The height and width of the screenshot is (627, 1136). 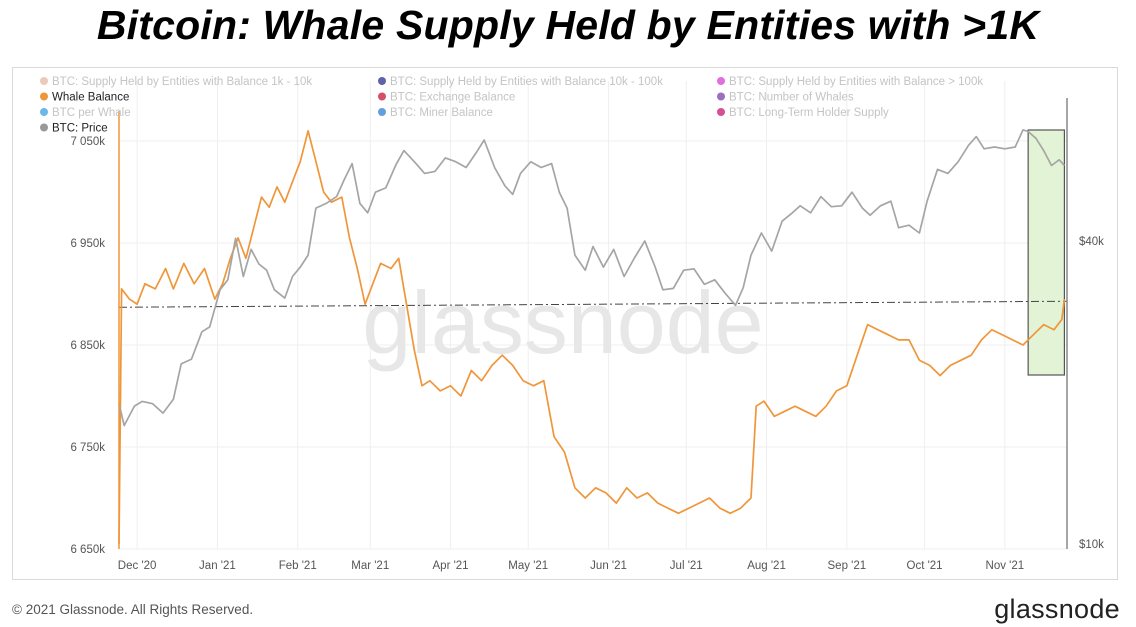 I want to click on x-tick-label: Sep '21, so click(x=847, y=566).